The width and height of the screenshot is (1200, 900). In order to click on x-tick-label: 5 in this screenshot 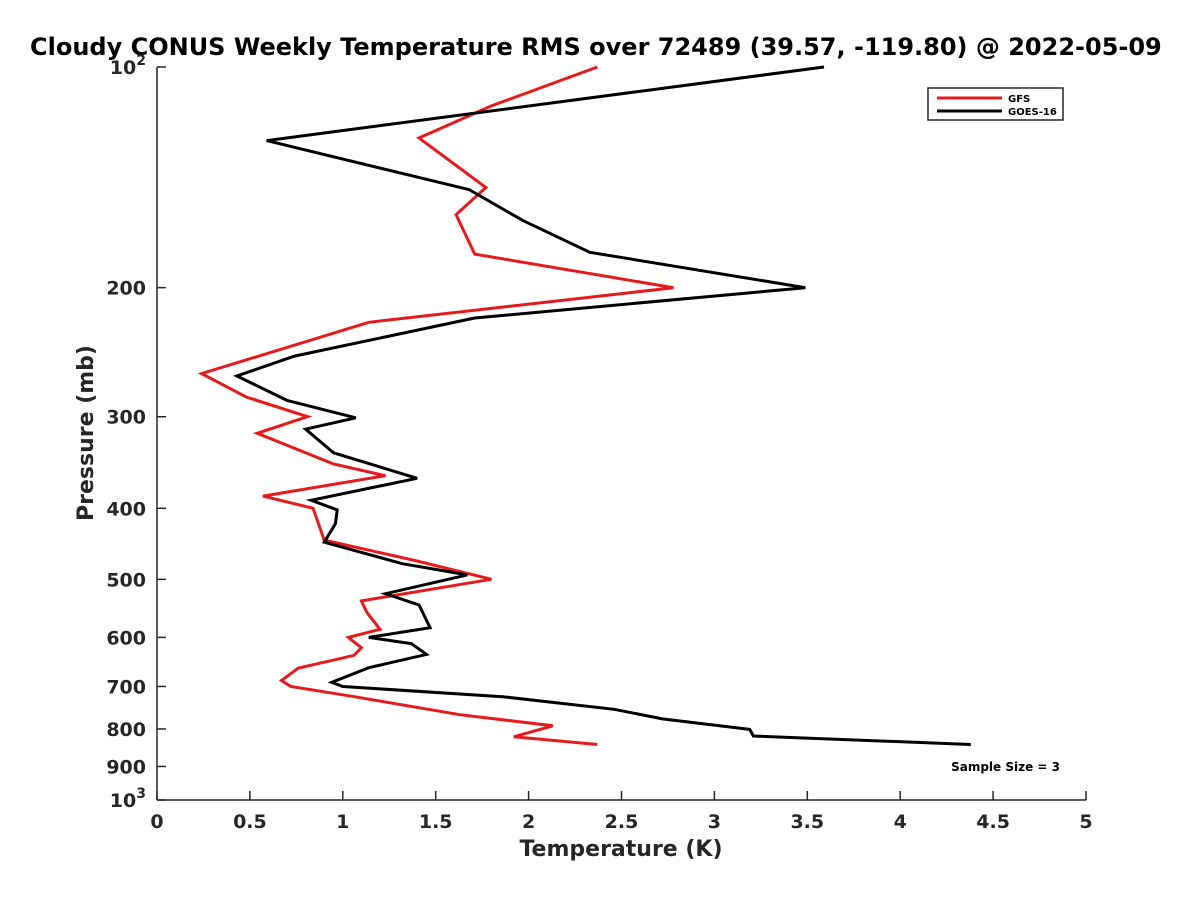, I will do `click(1085, 822)`.